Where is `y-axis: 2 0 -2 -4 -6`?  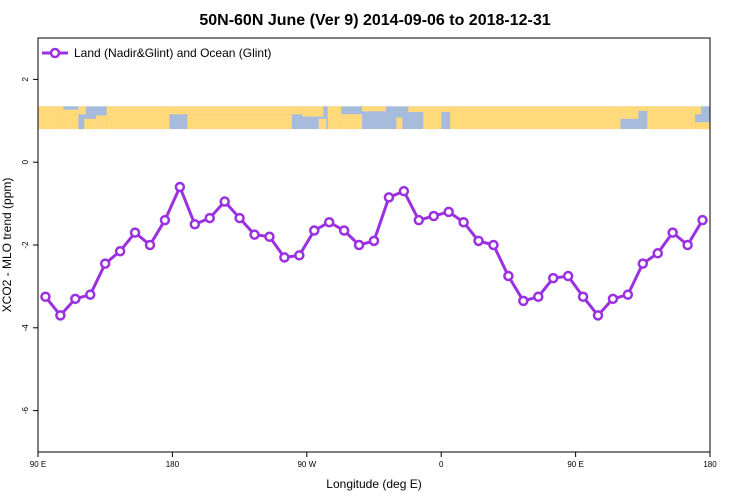
y-axis: 2 0 -2 -4 -6 is located at coordinates (29, 245).